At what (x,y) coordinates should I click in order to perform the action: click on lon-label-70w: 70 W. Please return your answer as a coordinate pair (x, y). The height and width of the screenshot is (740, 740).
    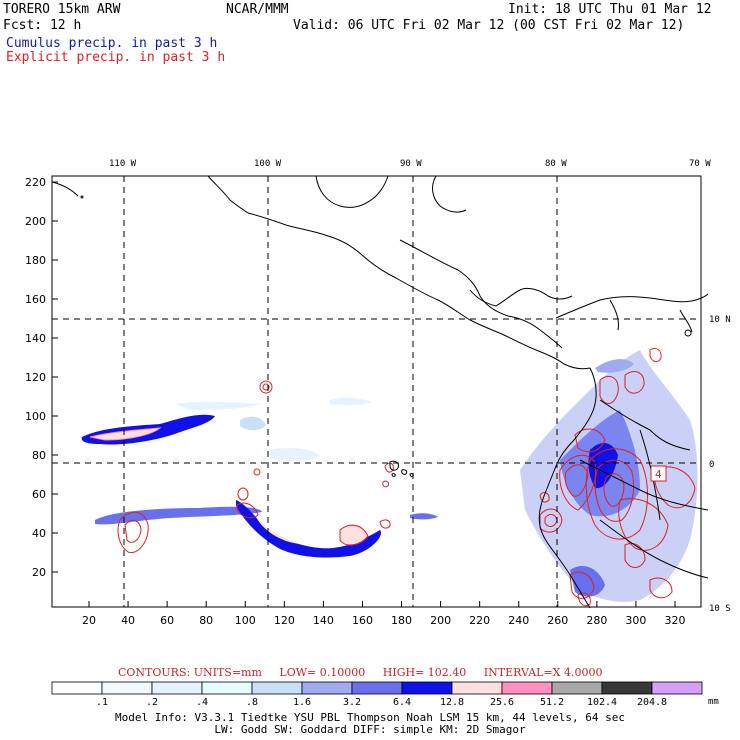
    Looking at the image, I should click on (700, 164).